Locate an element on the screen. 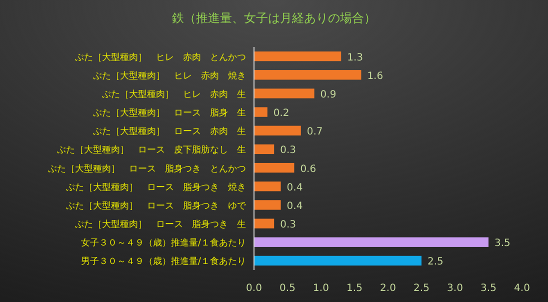 This screenshot has width=548, height=302. data-label: 3.5 is located at coordinates (502, 244).